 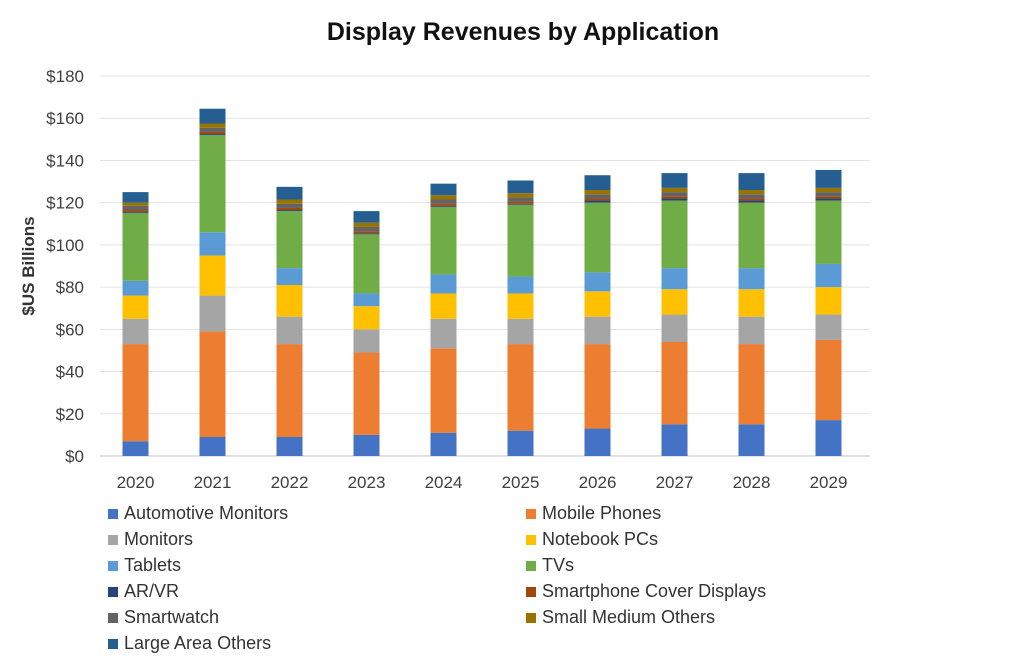 What do you see at coordinates (70, 372) in the screenshot?
I see `y-tick-label: $40` at bounding box center [70, 372].